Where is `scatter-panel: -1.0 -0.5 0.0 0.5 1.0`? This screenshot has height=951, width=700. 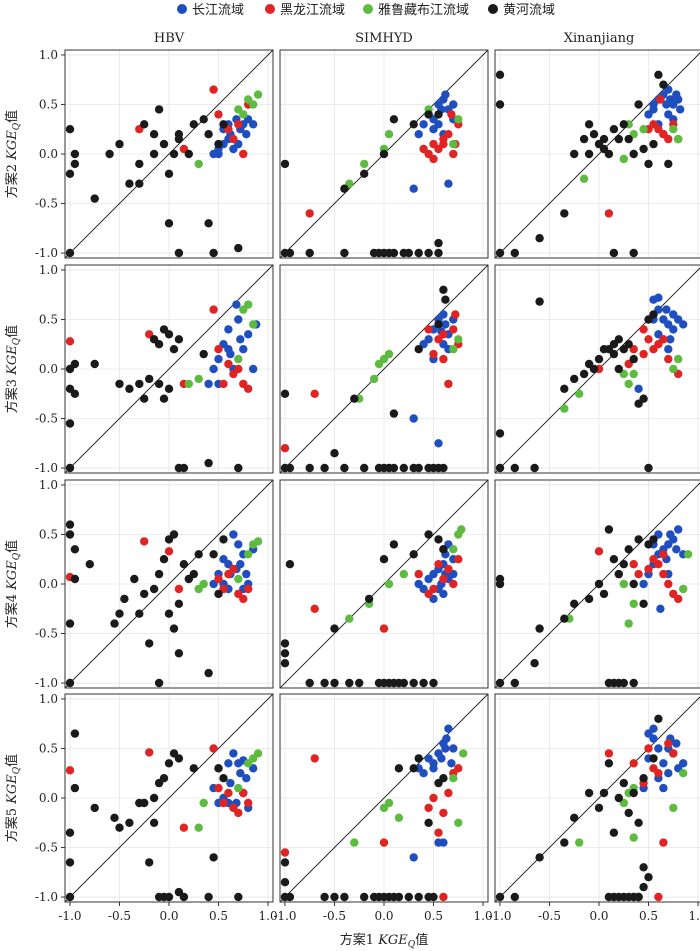 scatter-panel: -1.0 -0.5 0.0 0.5 1.0 is located at coordinates (594, 808).